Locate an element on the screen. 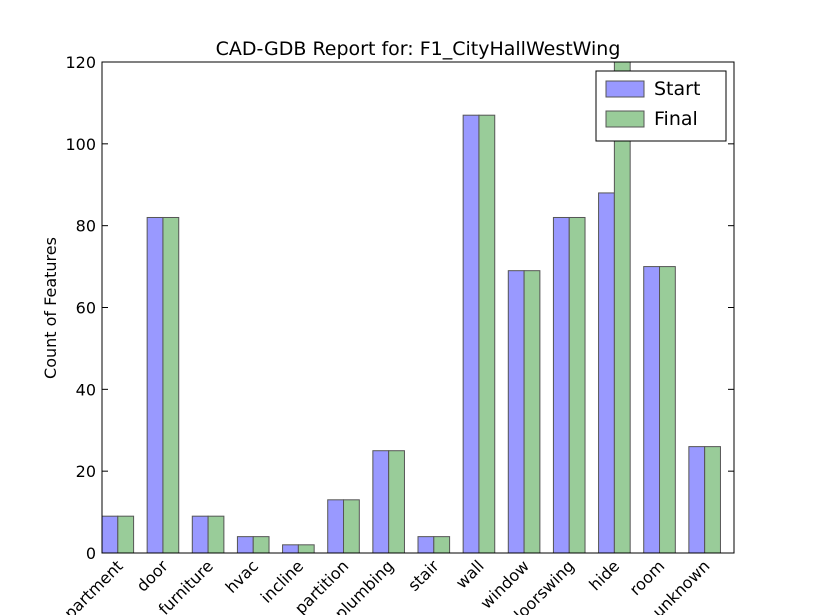 Image resolution: width=815 pixels, height=615 pixels. x-tick-label: room is located at coordinates (647, 577).